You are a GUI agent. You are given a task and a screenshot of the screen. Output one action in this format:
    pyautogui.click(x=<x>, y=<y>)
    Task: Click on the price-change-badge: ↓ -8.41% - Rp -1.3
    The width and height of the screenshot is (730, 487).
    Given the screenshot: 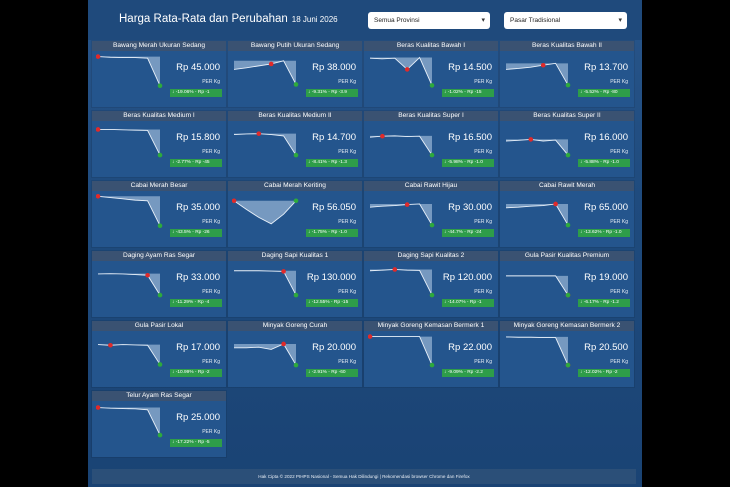 What is the action you would take?
    pyautogui.click(x=332, y=163)
    